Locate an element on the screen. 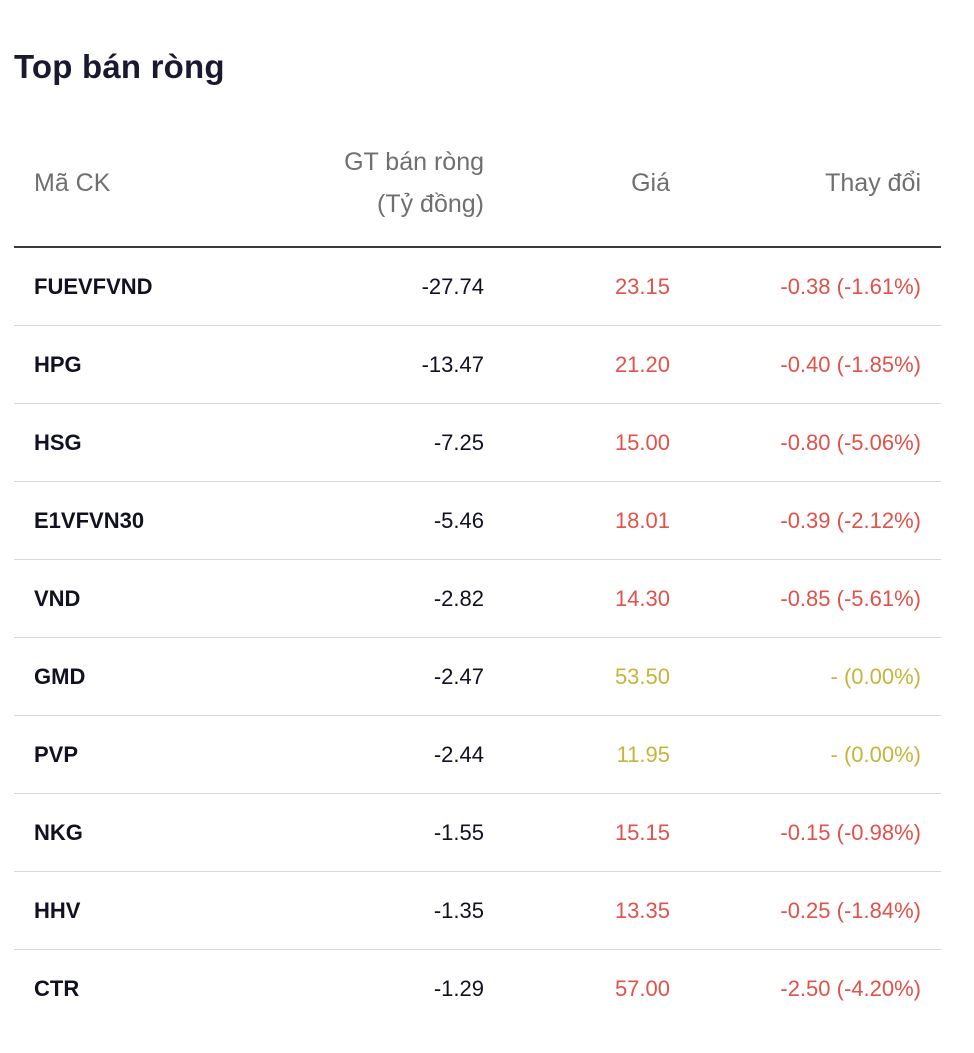 Image resolution: width=974 pixels, height=1053 pixels. cell-symbol: VND is located at coordinates (114, 598).